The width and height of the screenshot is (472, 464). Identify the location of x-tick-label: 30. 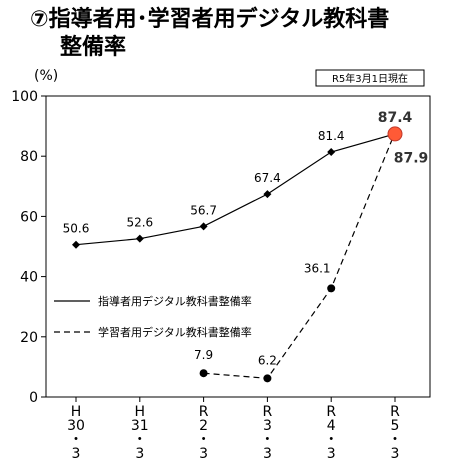
(76, 426).